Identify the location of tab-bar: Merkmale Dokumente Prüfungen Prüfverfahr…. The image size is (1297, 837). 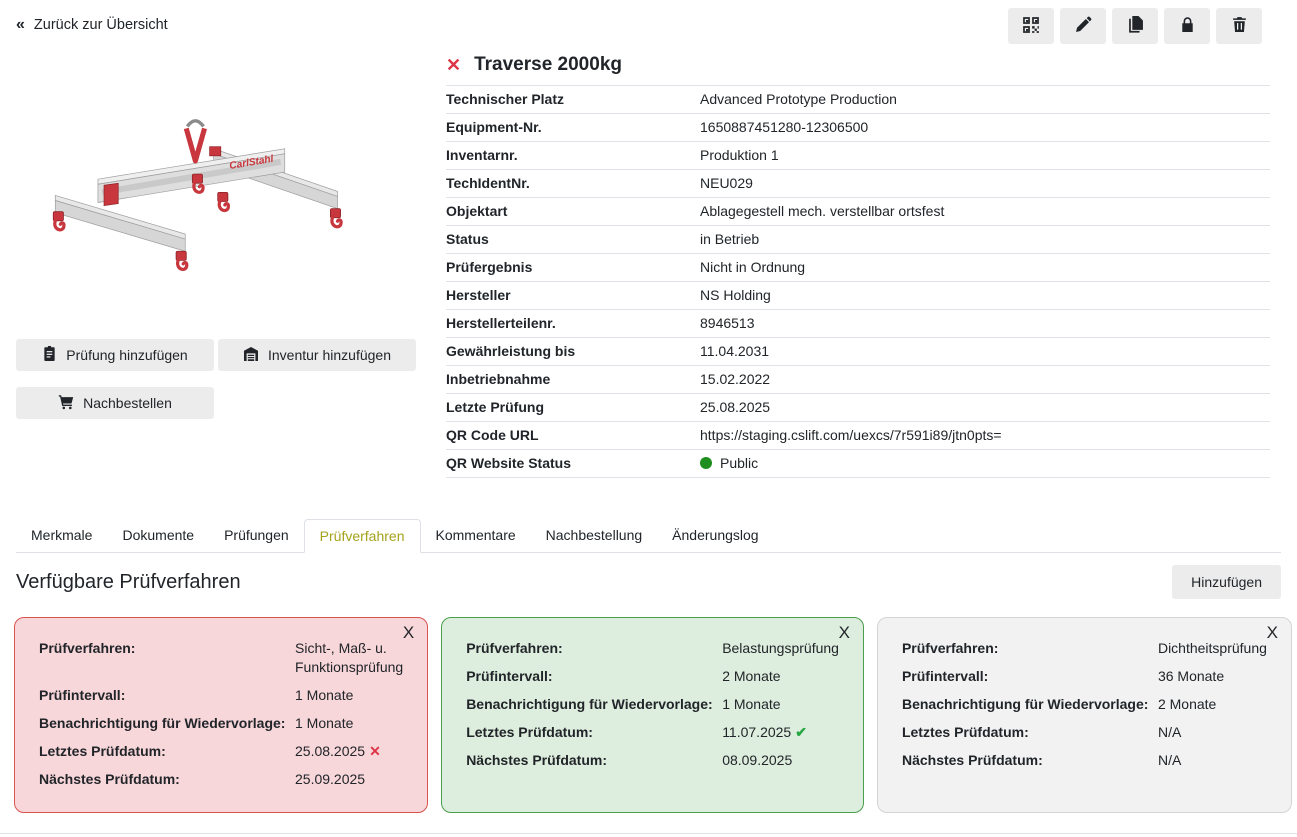
(648, 536).